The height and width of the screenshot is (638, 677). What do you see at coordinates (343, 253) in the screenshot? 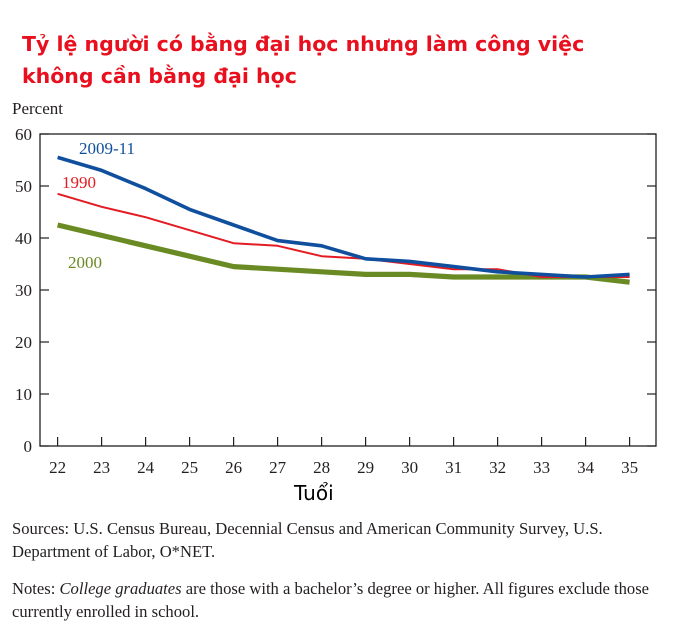
I see `series-line-2000` at bounding box center [343, 253].